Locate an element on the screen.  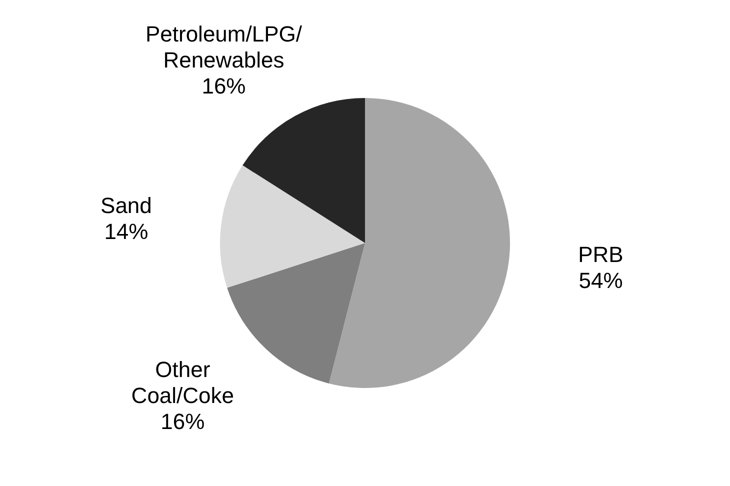
slice-label: Sand is located at coordinates (126, 205).